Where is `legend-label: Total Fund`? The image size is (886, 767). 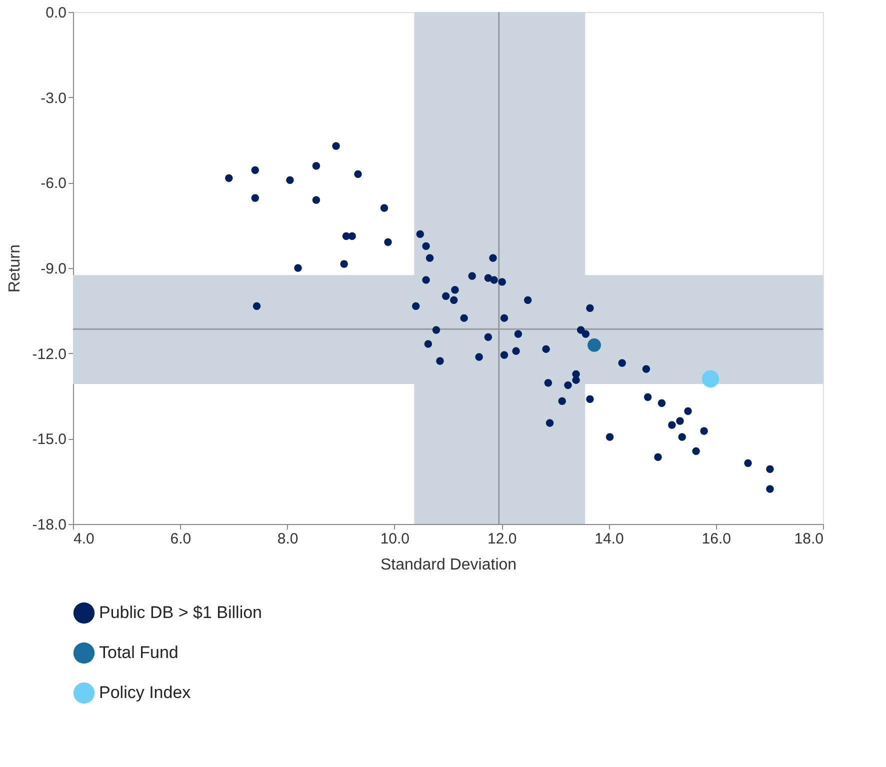
legend-label: Total Fund is located at coordinates (138, 652).